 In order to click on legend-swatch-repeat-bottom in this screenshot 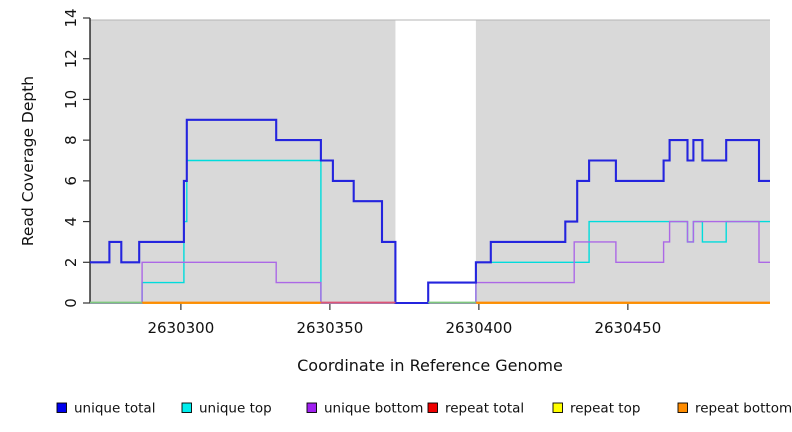, I will do `click(682, 407)`.